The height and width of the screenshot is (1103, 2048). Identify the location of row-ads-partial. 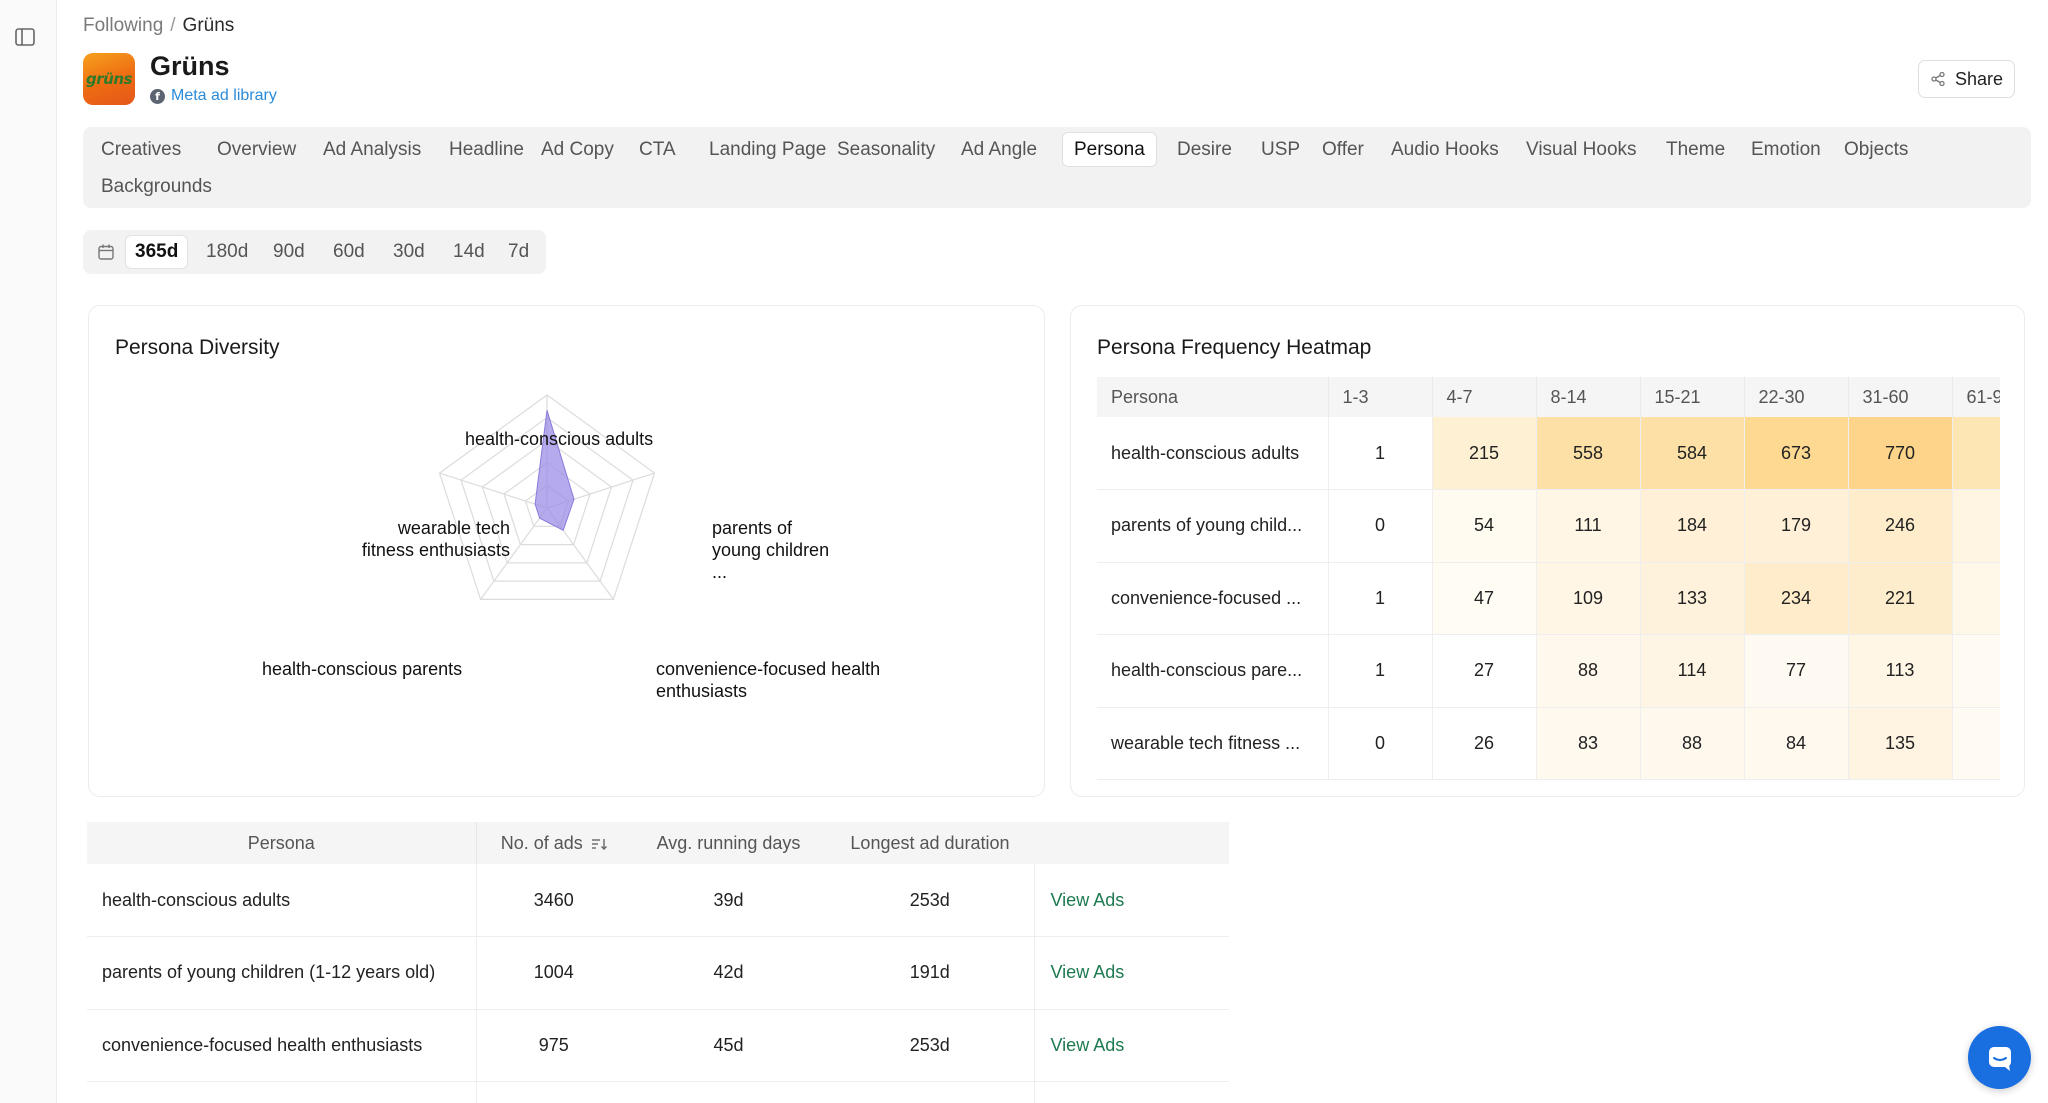
(553, 1092).